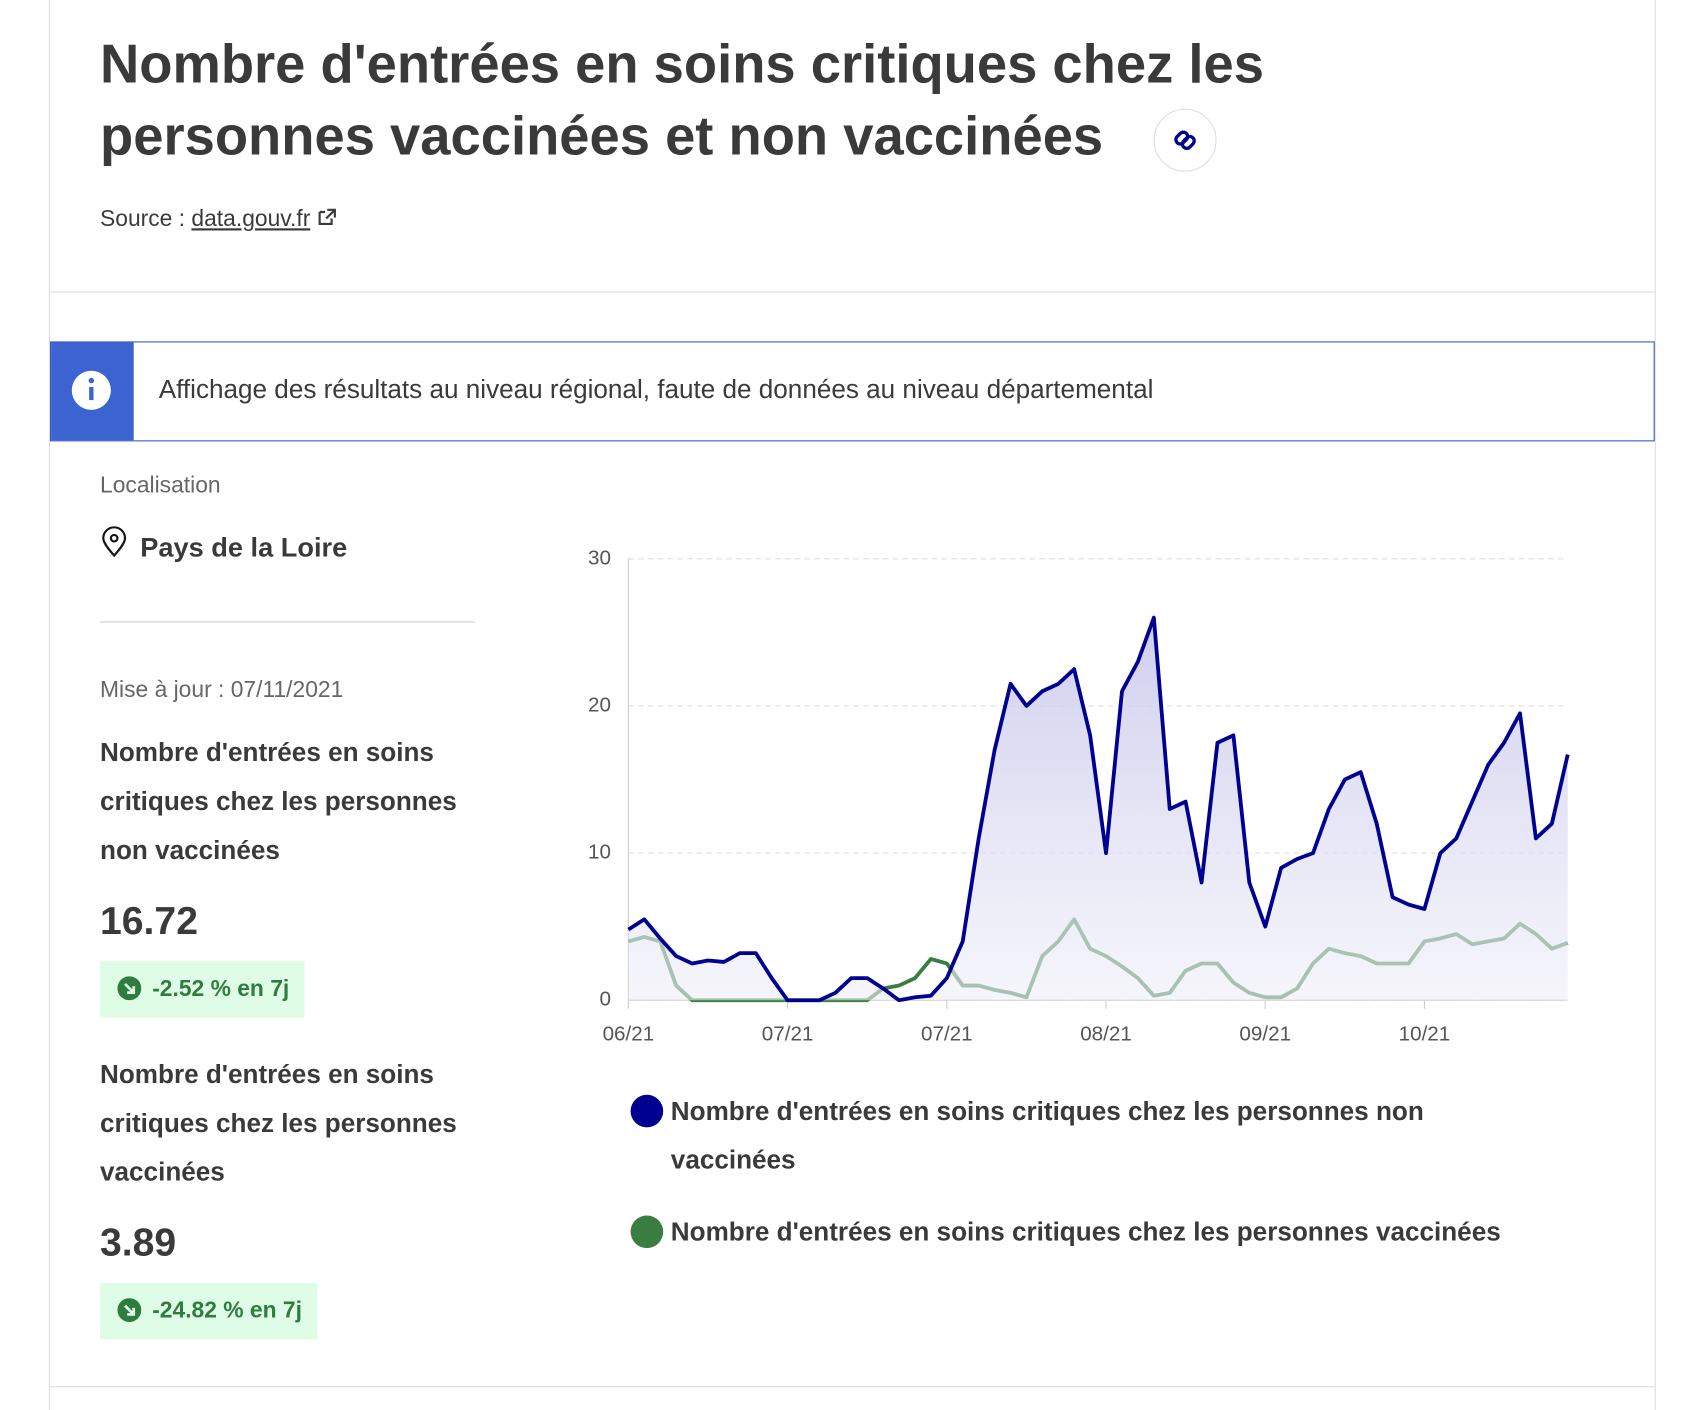 Image resolution: width=1696 pixels, height=1410 pixels. Describe the element at coordinates (138, 1242) in the screenshot. I see `indicator-value: 3.89` at that location.